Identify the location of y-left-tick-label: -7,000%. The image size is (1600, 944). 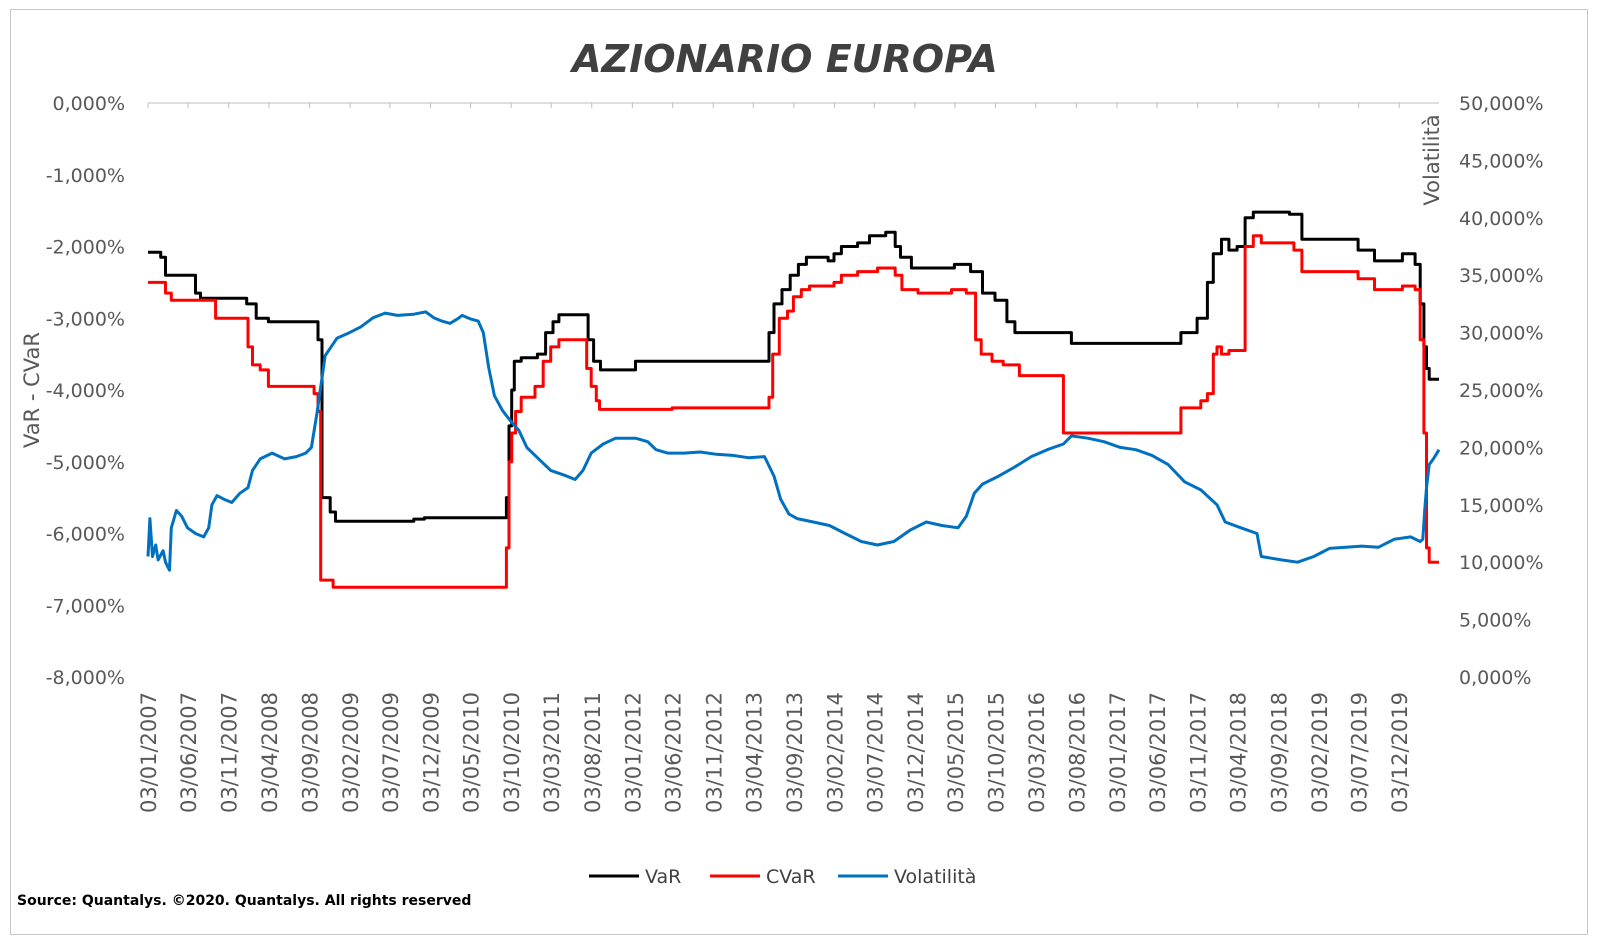
(85, 606).